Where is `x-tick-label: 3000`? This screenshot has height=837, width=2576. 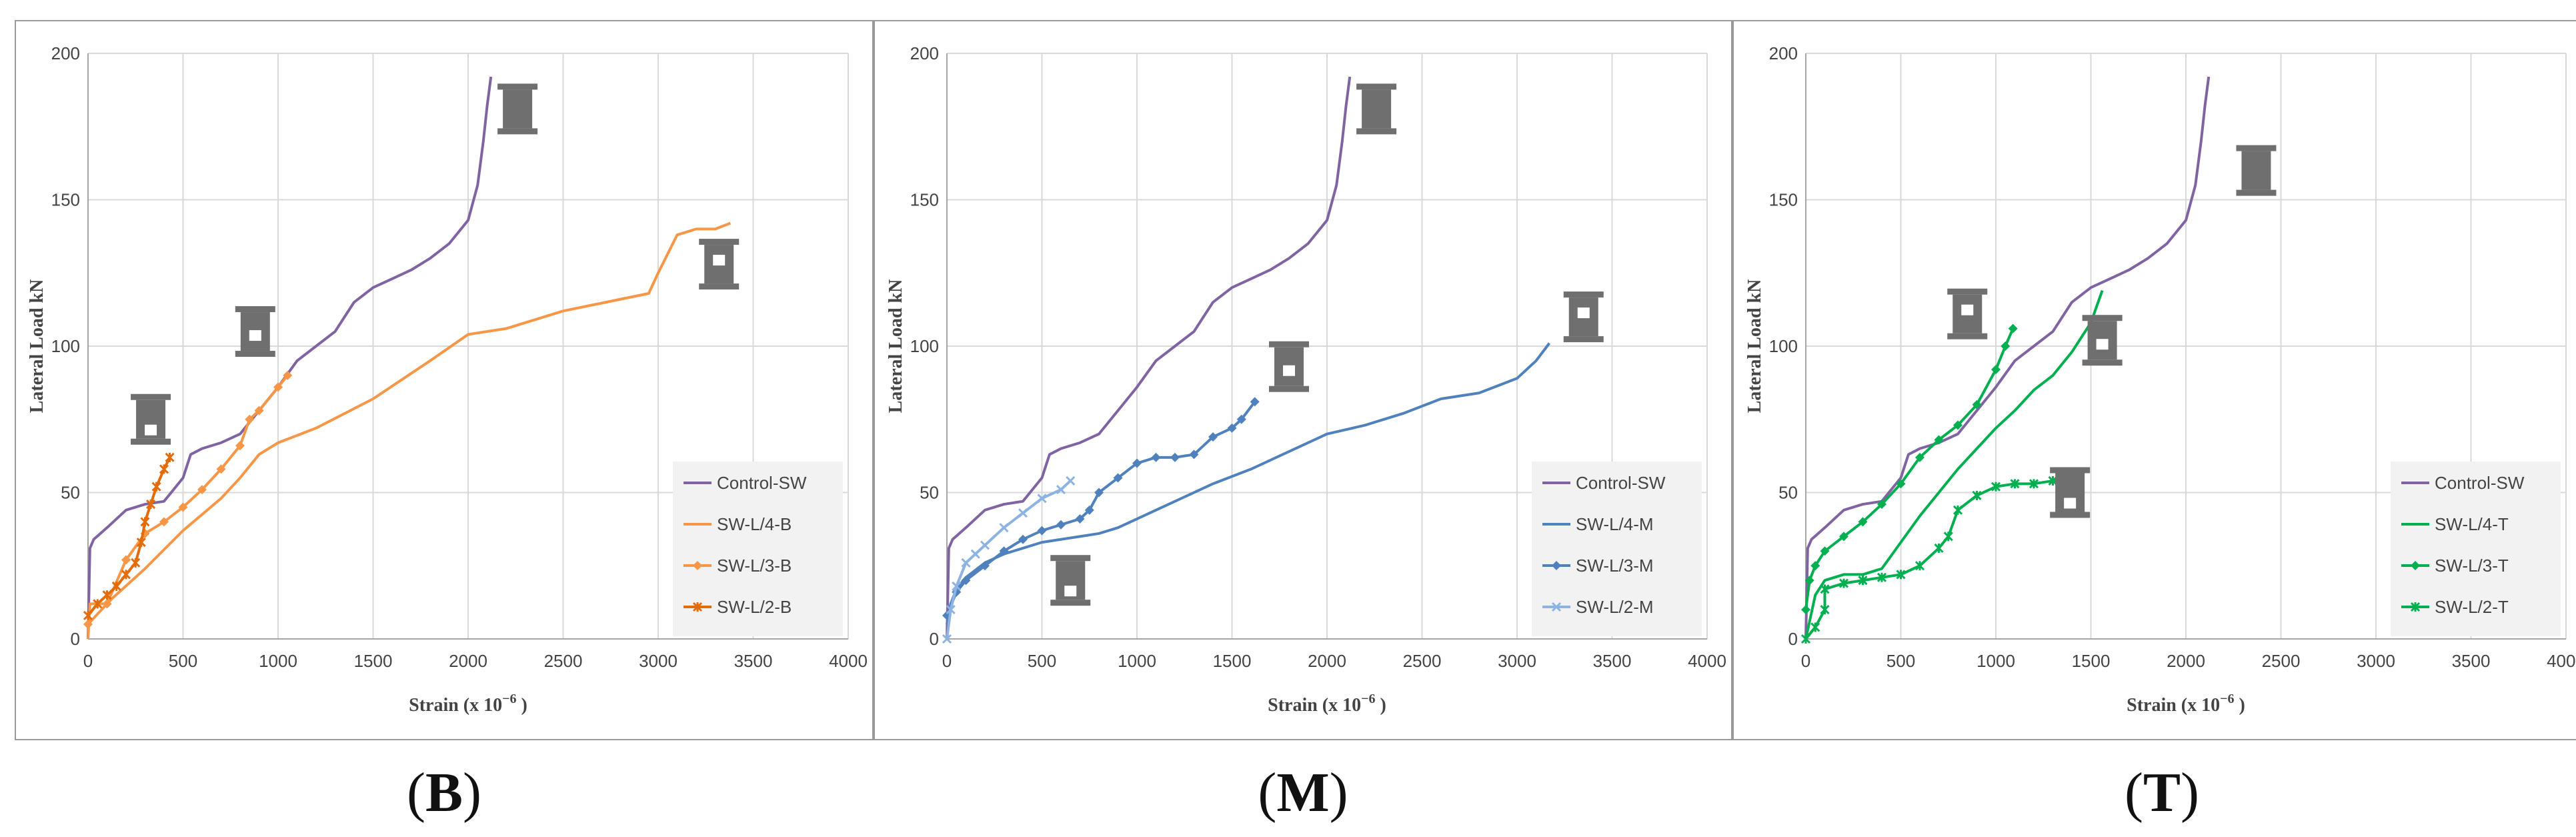 x-tick-label: 3000 is located at coordinates (658, 661).